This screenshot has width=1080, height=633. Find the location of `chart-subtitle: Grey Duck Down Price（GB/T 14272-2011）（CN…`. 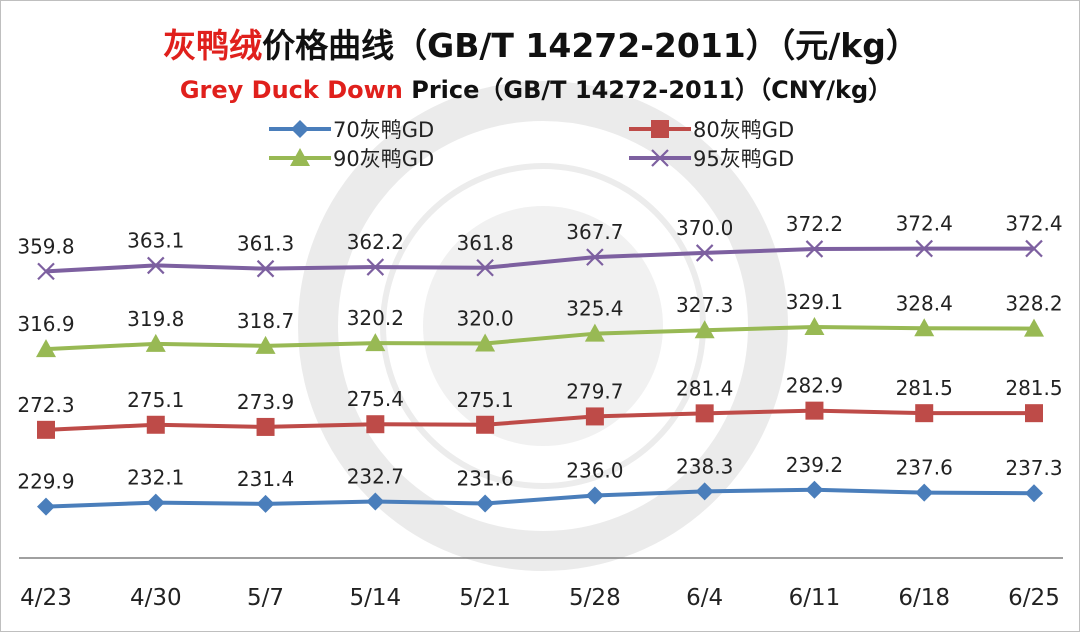

chart-subtitle: Grey Duck Down Price（GB/T 14272-2011）（CN… is located at coordinates (536, 90).